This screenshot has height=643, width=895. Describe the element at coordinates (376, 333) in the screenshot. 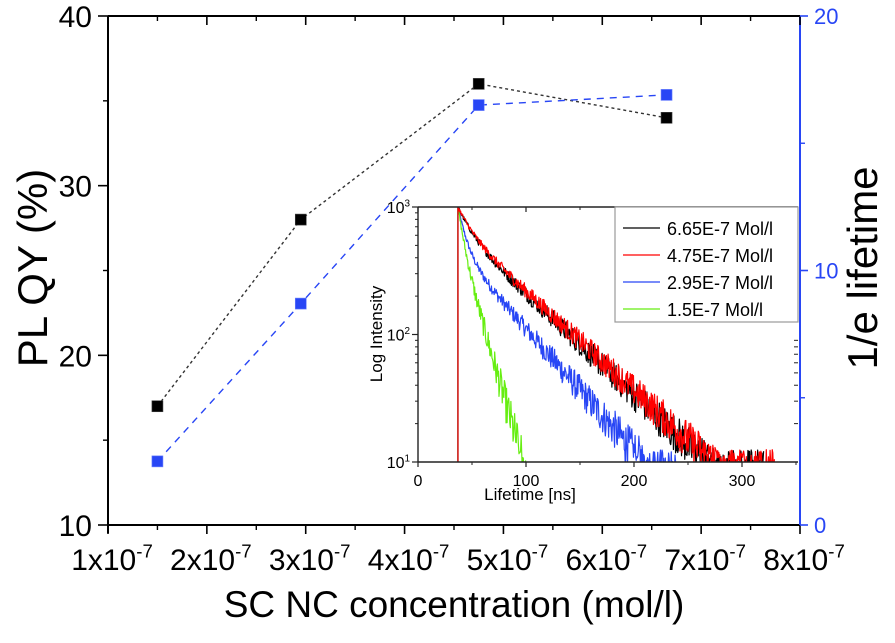

I see `inset-y-axis-title: Log Intensity` at that location.